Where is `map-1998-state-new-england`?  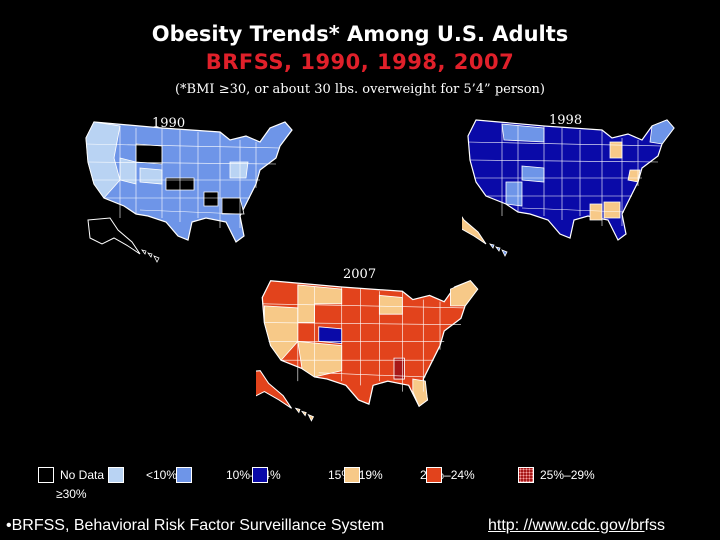 map-1998-state-new-england is located at coordinates (662, 132).